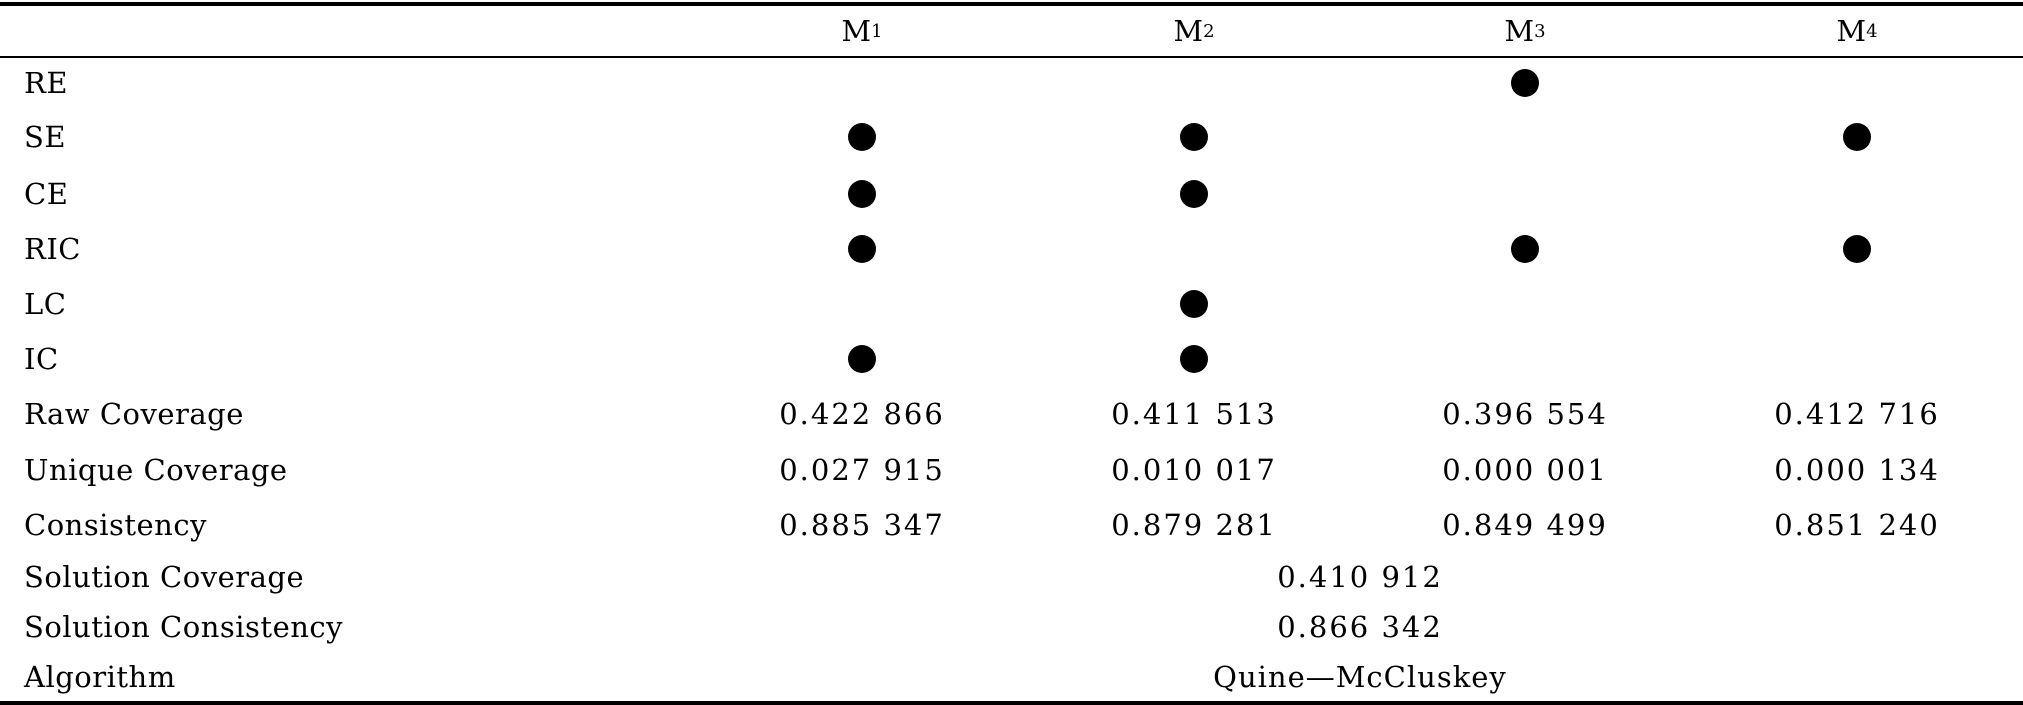  What do you see at coordinates (1525, 525) in the screenshot?
I see `table-cell: 0.849 499` at bounding box center [1525, 525].